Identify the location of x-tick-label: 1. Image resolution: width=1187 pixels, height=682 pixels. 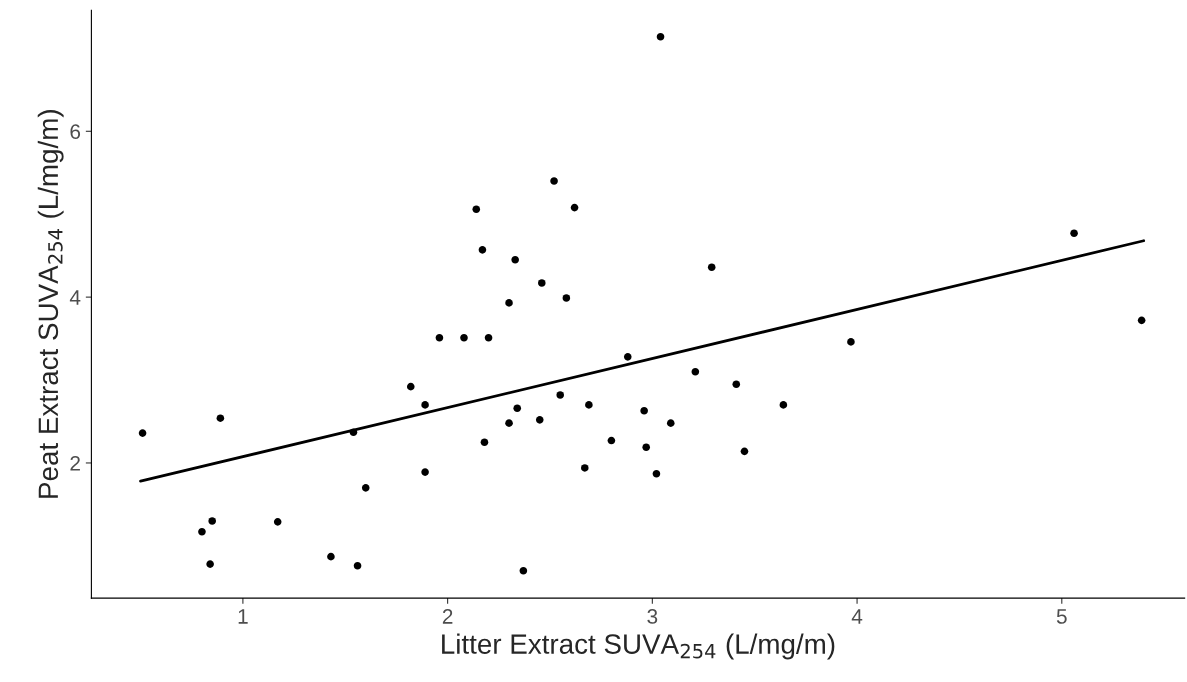
(243, 616).